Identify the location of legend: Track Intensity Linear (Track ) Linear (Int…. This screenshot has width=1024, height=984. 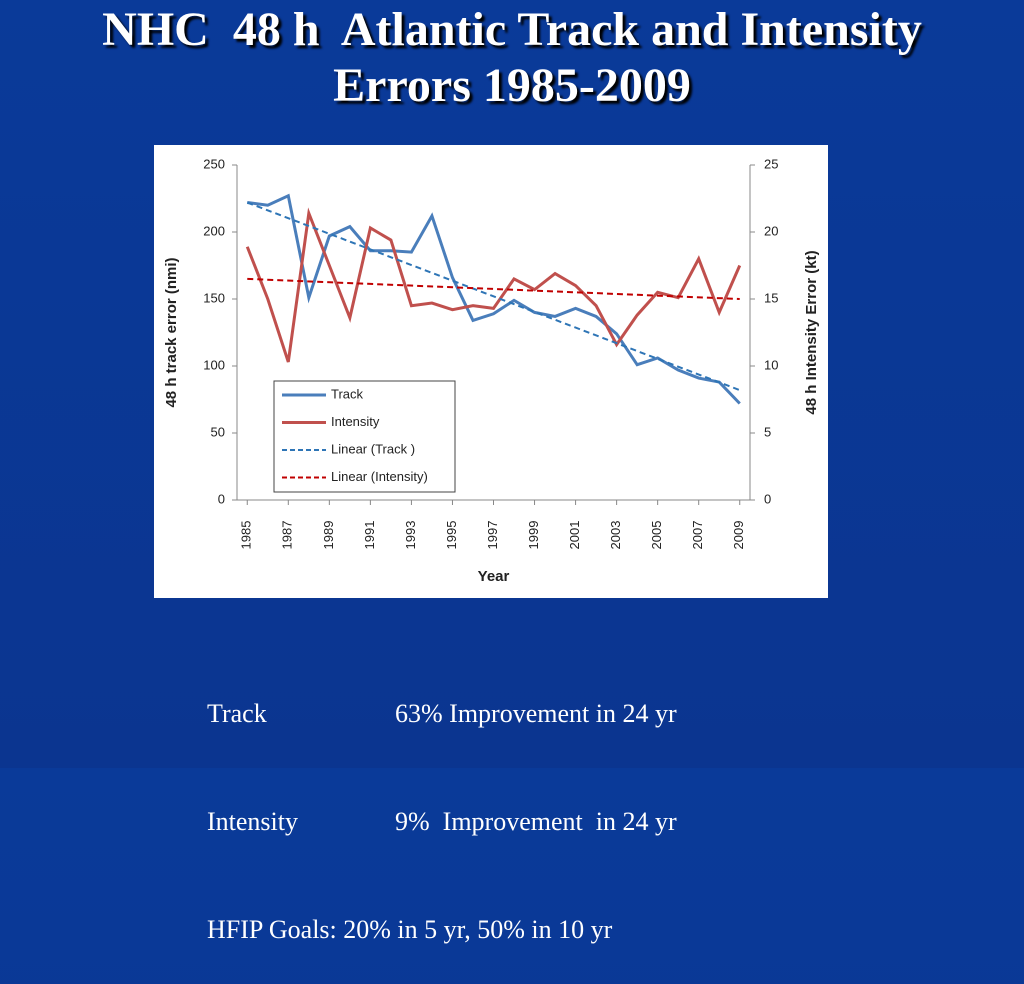
(364, 436).